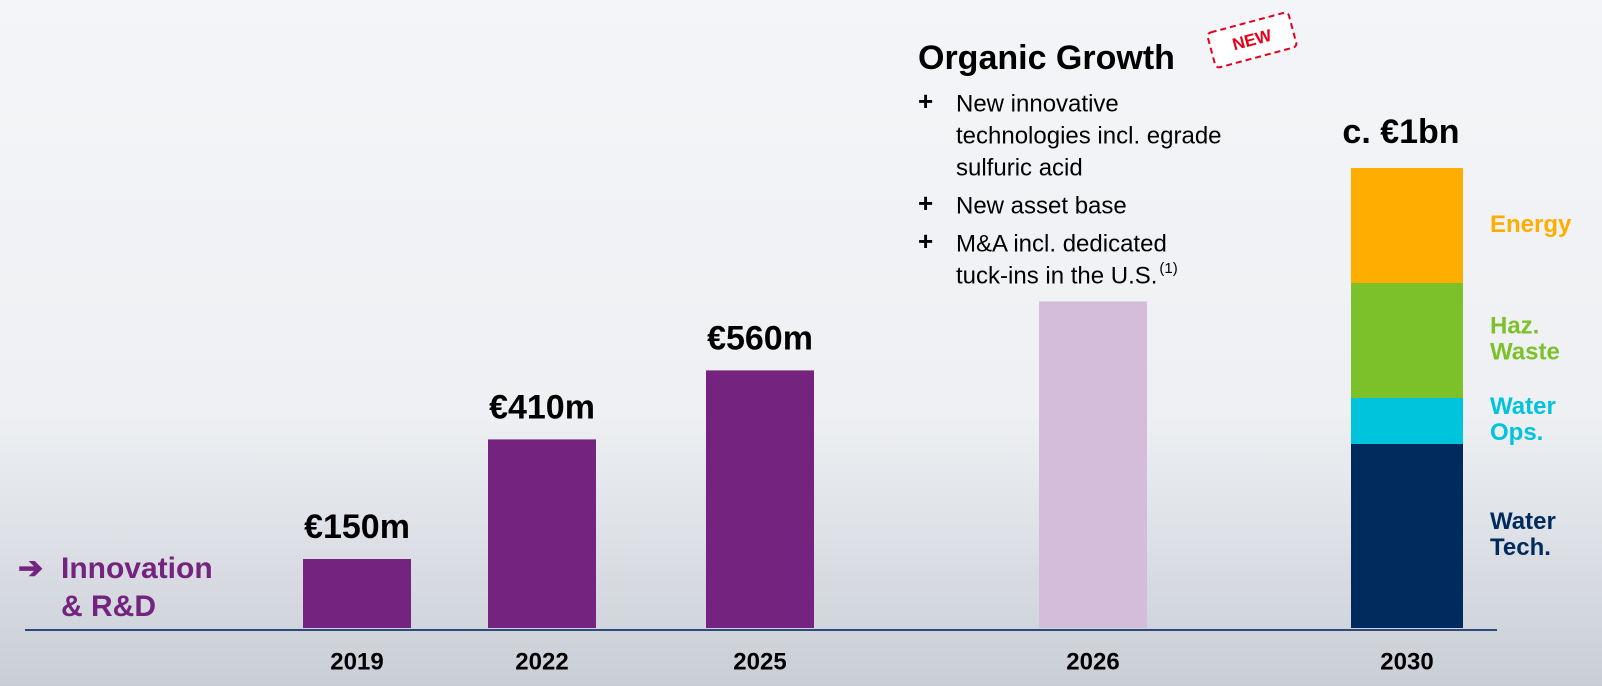  Describe the element at coordinates (1089, 135) in the screenshot. I see `bullet-text: technologies incl. egrade` at that location.